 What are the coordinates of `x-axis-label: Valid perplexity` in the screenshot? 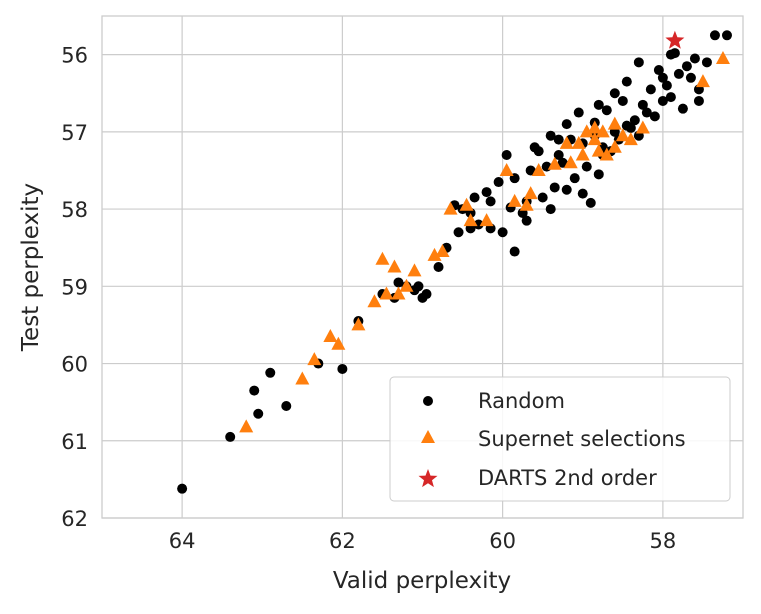 It's located at (422, 581).